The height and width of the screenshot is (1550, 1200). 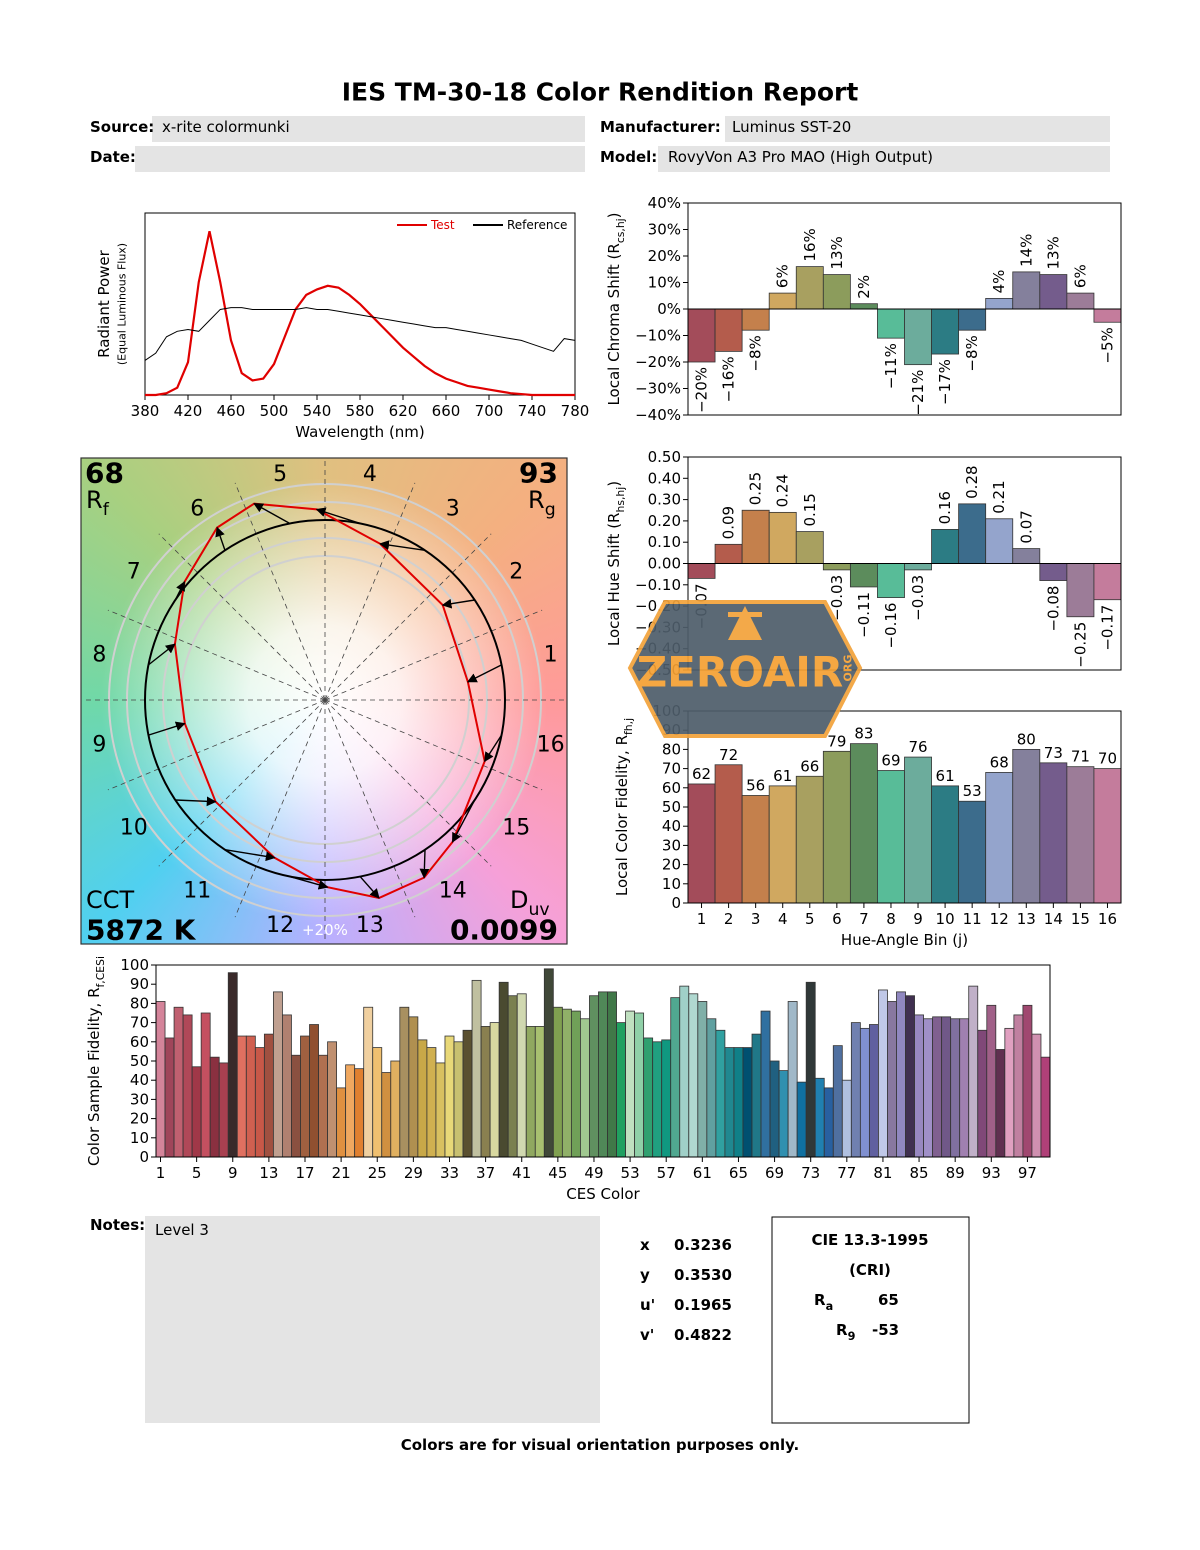 I want to click on bin-label: 2, so click(x=516, y=572).